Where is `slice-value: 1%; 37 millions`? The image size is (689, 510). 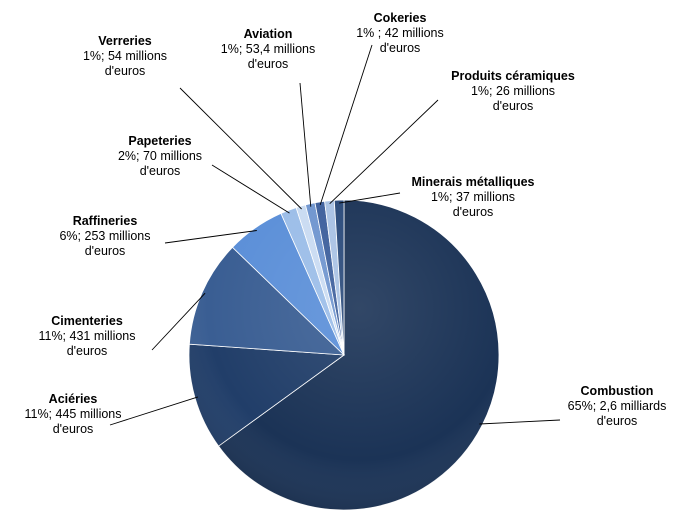
slice-value: 1%; 37 millions is located at coordinates (473, 197).